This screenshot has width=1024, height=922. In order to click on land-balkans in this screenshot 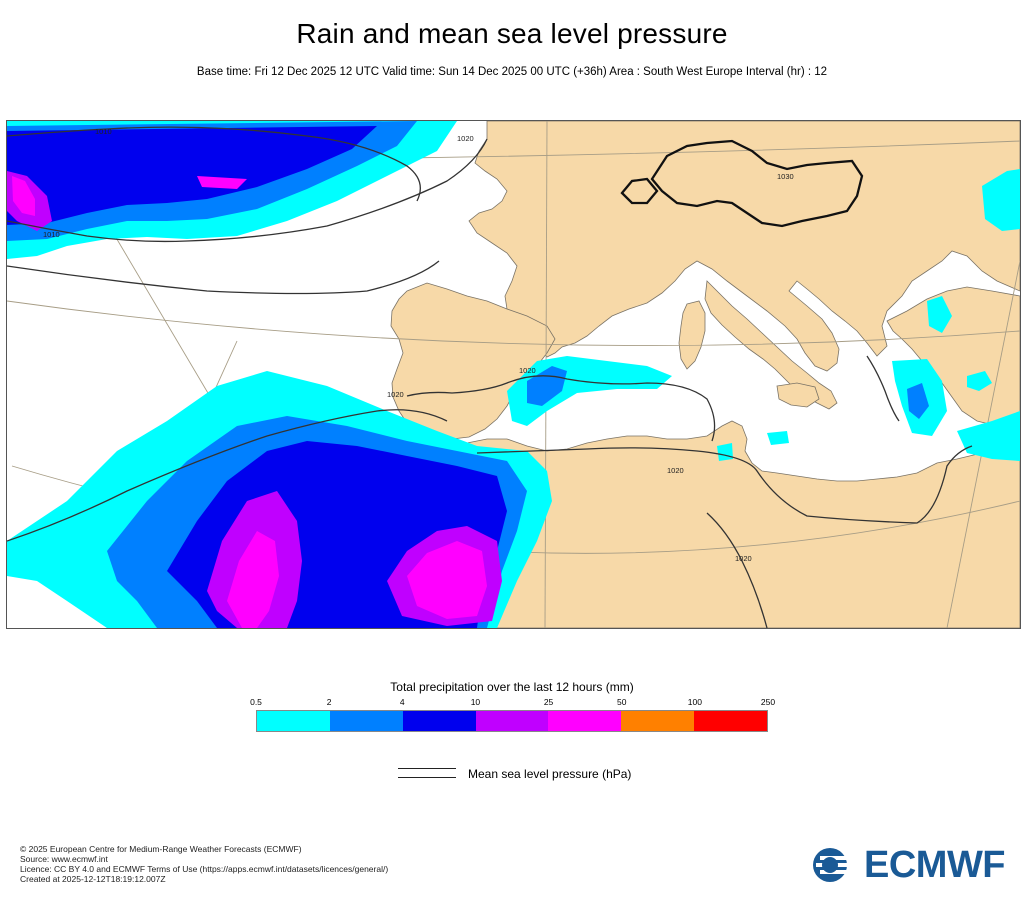, I will do `click(953, 356)`.